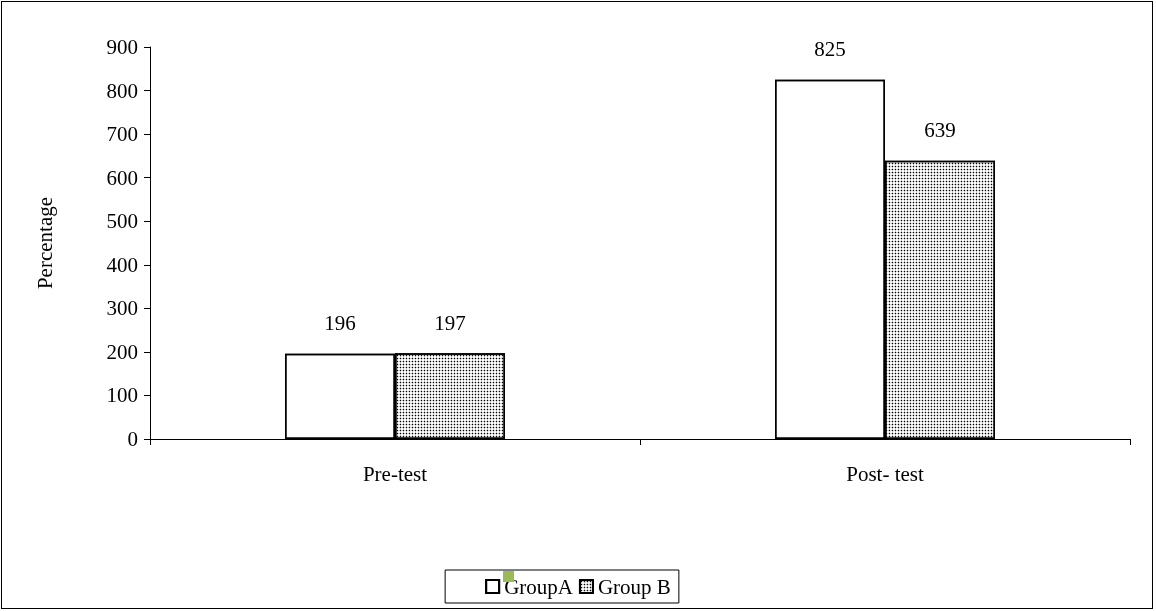 This screenshot has width=1156, height=611. Describe the element at coordinates (340, 323) in the screenshot. I see `data-label: 196` at that location.